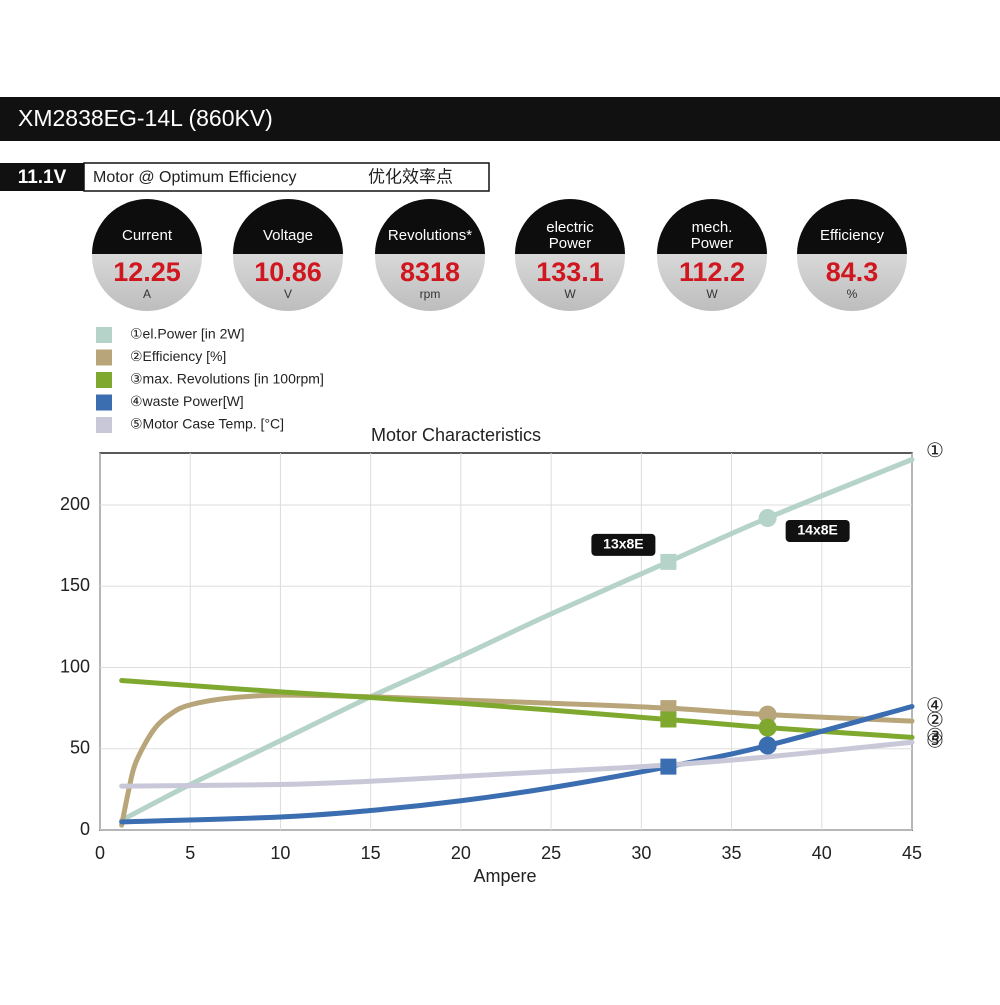 This screenshot has height=1005, width=1000. What do you see at coordinates (207, 424) in the screenshot?
I see `legend-label: ⑤Motor Case Temp. [°C]` at bounding box center [207, 424].